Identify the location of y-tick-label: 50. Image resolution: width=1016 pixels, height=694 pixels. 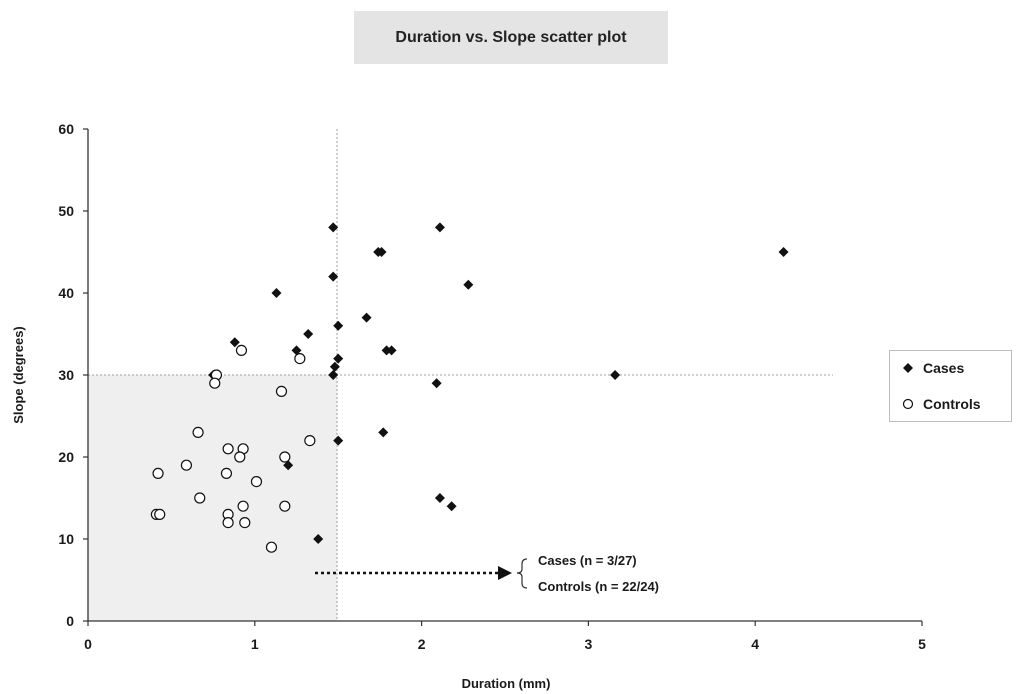
(66, 211).